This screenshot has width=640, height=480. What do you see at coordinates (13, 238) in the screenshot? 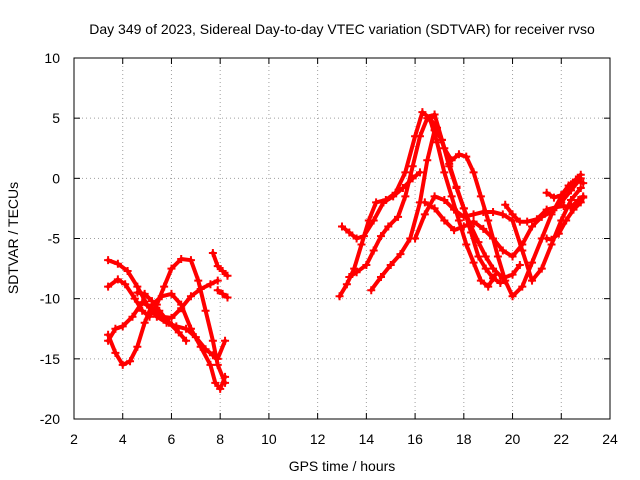
I see `y-axis-label: SDTVAR / TECUs` at bounding box center [13, 238].